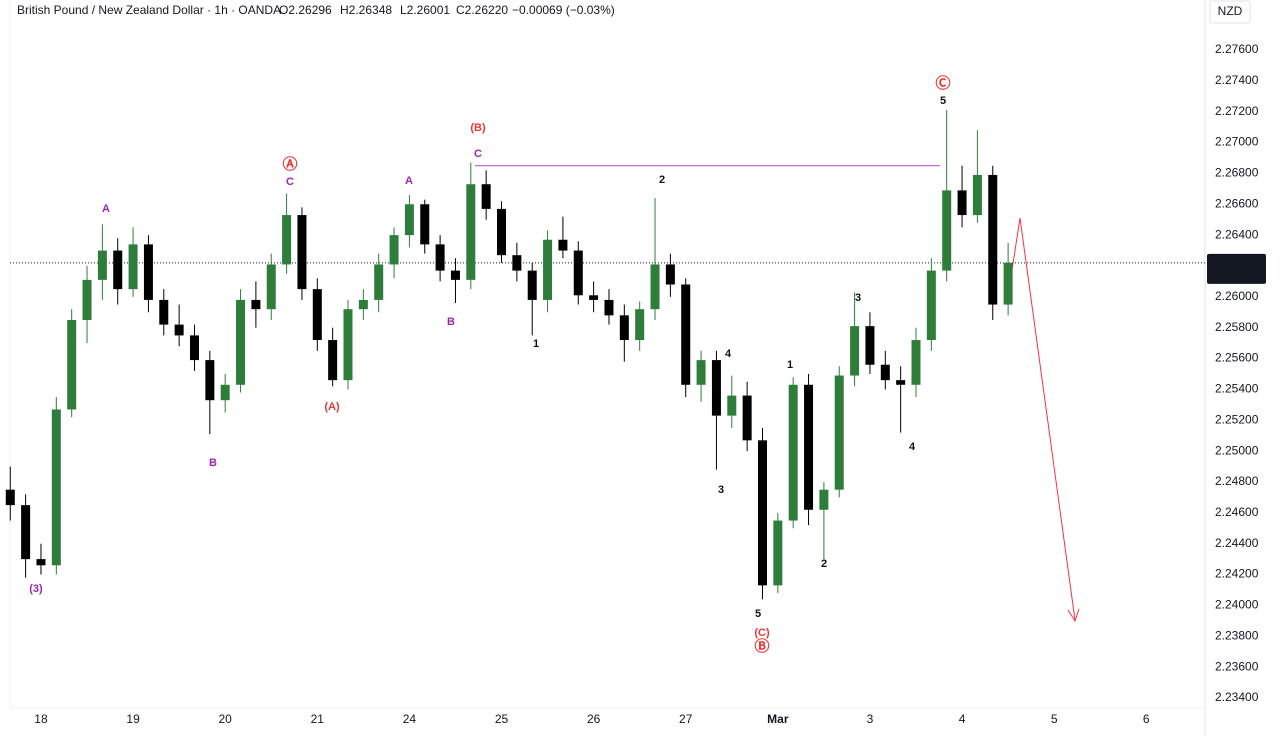 Image resolution: width=1280 pixels, height=736 pixels. I want to click on projection-arrow, so click(1042, 419).